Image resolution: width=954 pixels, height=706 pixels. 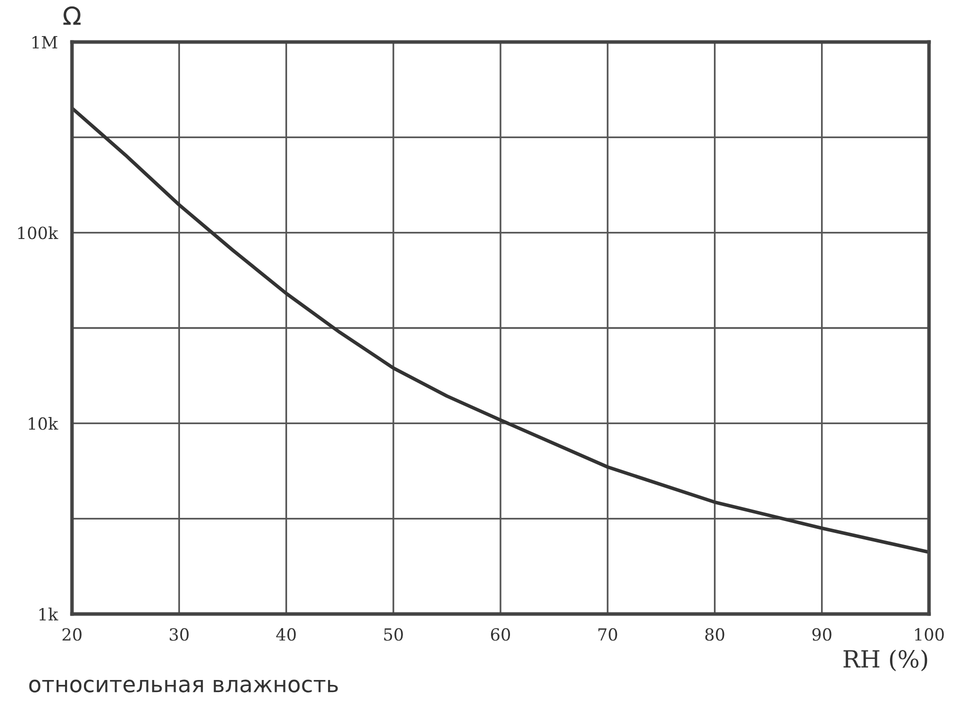 I want to click on x-tick-label: 80, so click(x=714, y=634).